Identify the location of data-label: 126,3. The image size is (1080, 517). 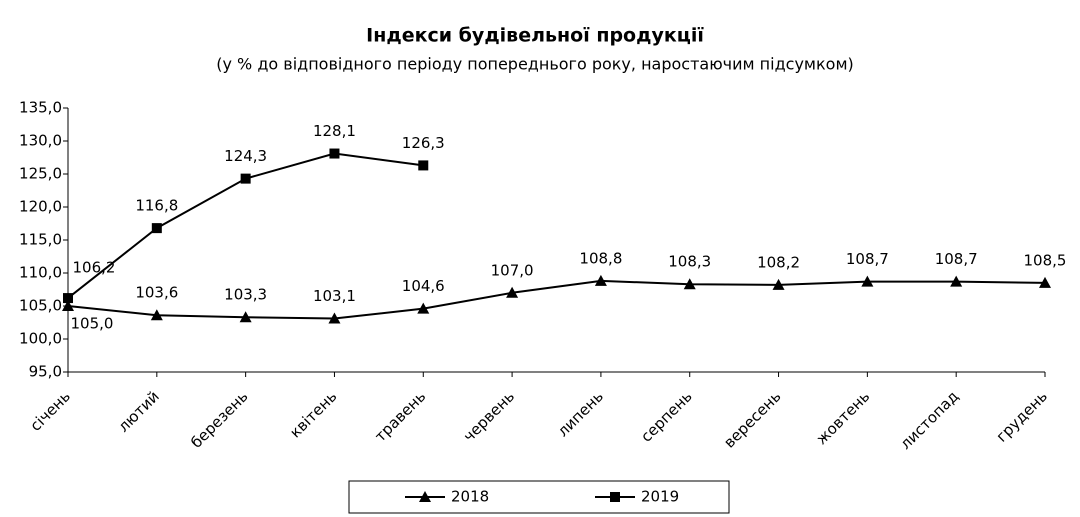
(423, 143).